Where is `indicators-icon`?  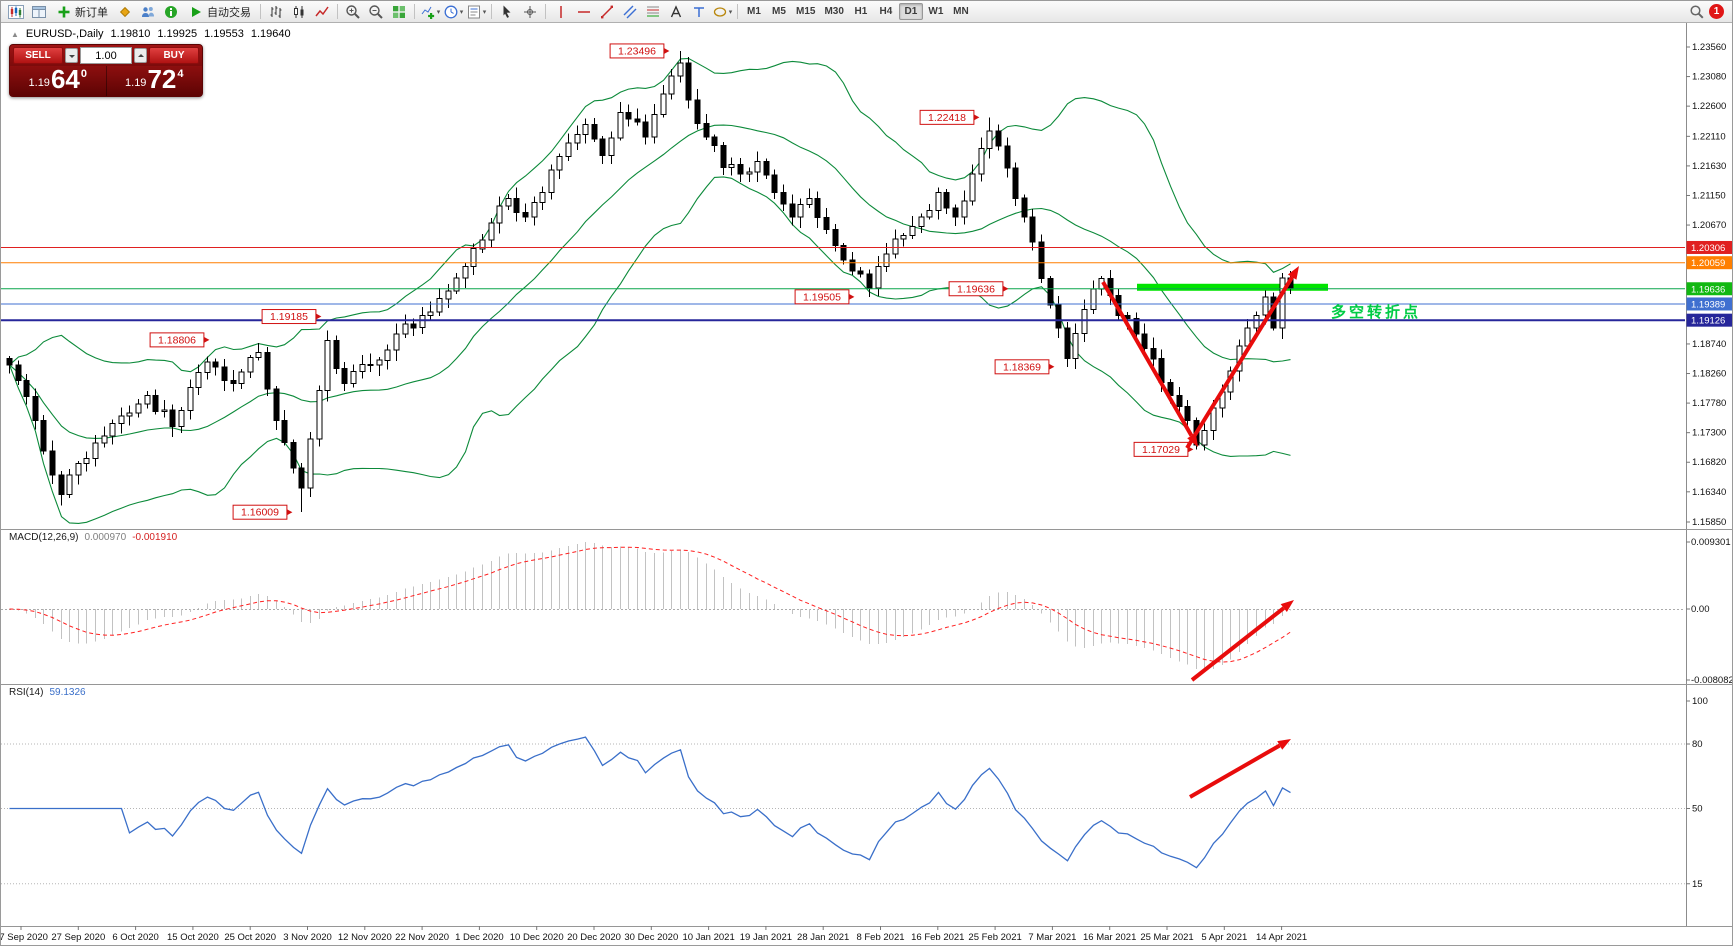
indicators-icon is located at coordinates (427, 12).